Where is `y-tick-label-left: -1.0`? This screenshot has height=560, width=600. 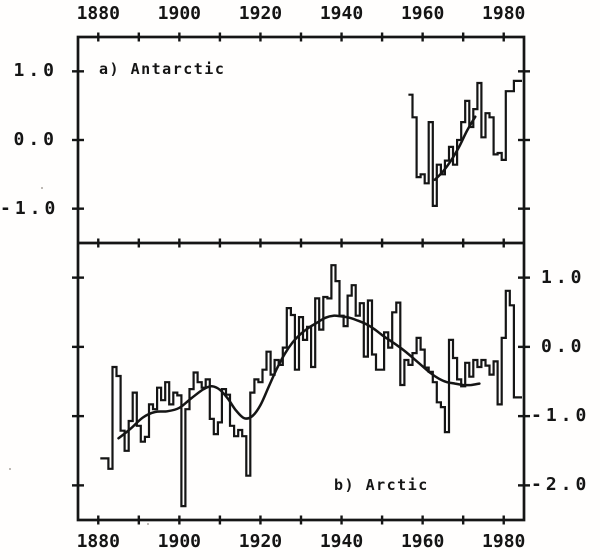 y-tick-label-left: -1.0 is located at coordinates (30, 208).